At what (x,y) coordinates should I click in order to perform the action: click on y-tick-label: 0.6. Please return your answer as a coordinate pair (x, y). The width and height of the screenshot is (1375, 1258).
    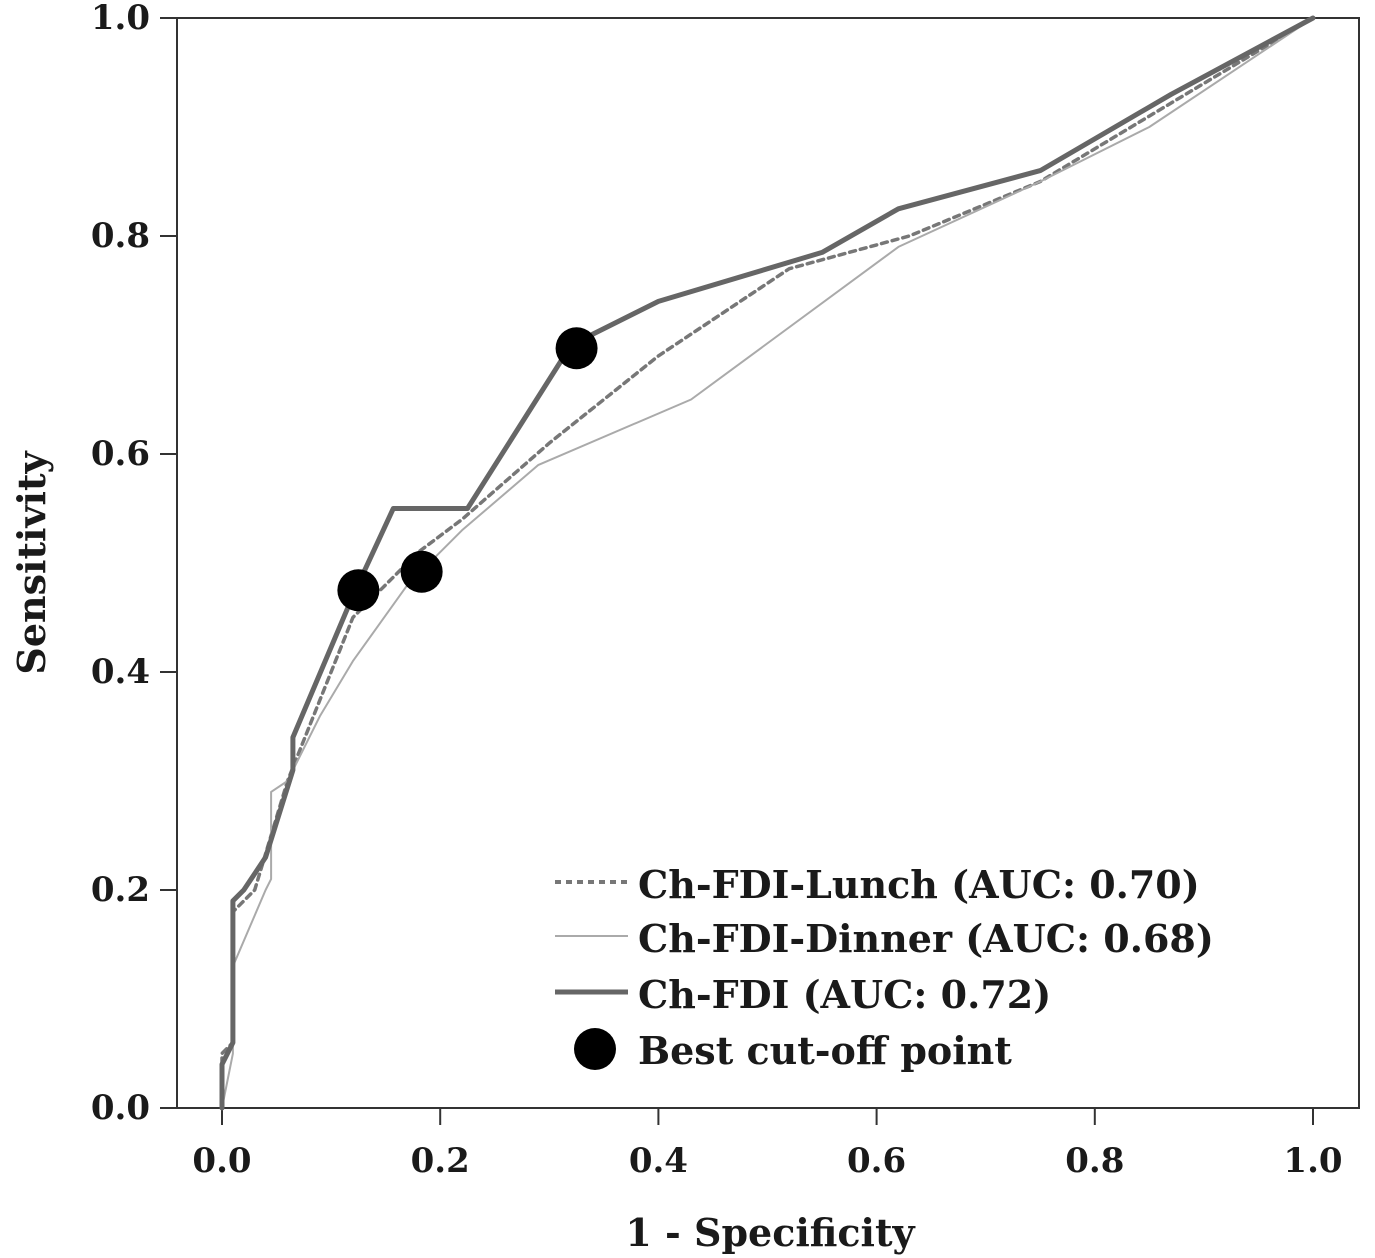
    Looking at the image, I should click on (120, 454).